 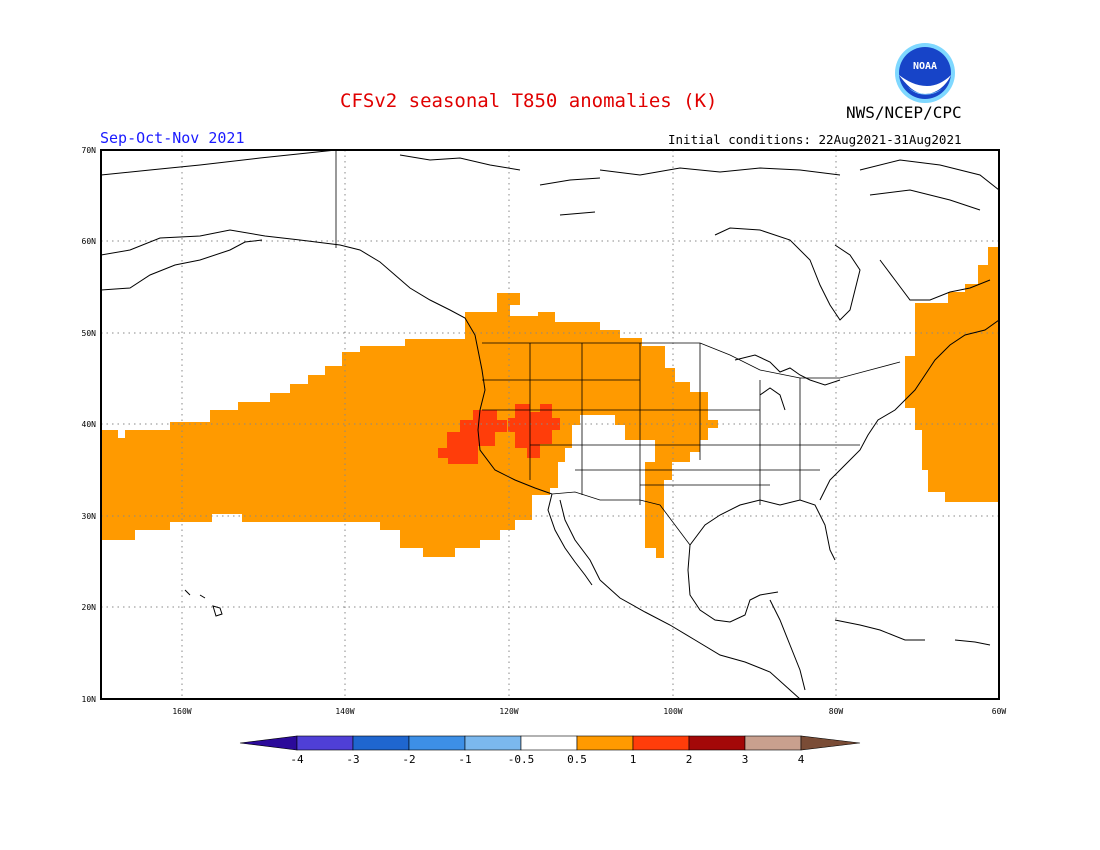 I want to click on latitude-axis: 70N 60N 50N 40N 30N 20N 10N, so click(x=89, y=425).